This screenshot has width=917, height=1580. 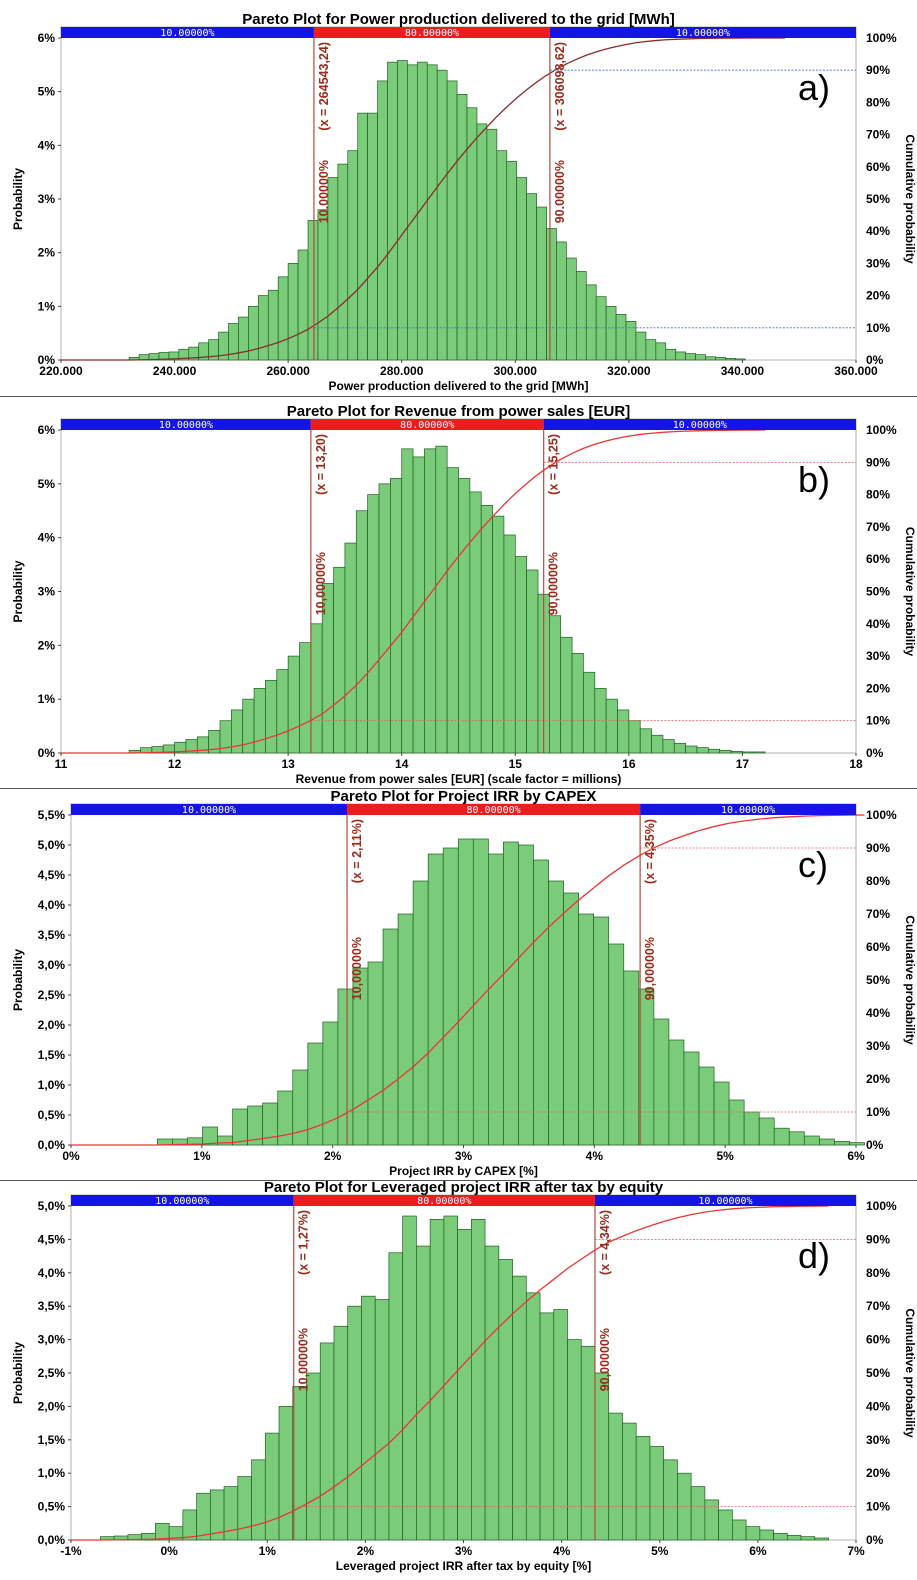 I want to click on x-tick-label: 4%, so click(x=595, y=1156).